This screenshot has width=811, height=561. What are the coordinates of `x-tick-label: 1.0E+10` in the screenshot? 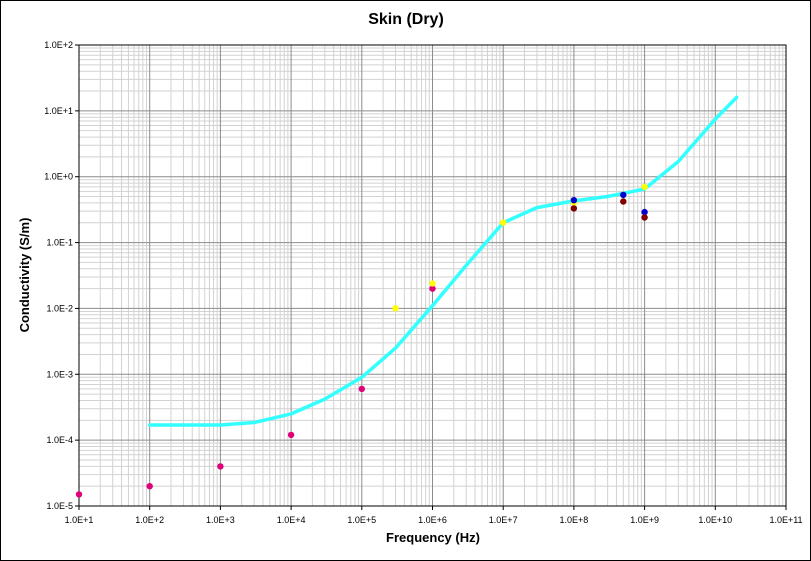 It's located at (715, 520).